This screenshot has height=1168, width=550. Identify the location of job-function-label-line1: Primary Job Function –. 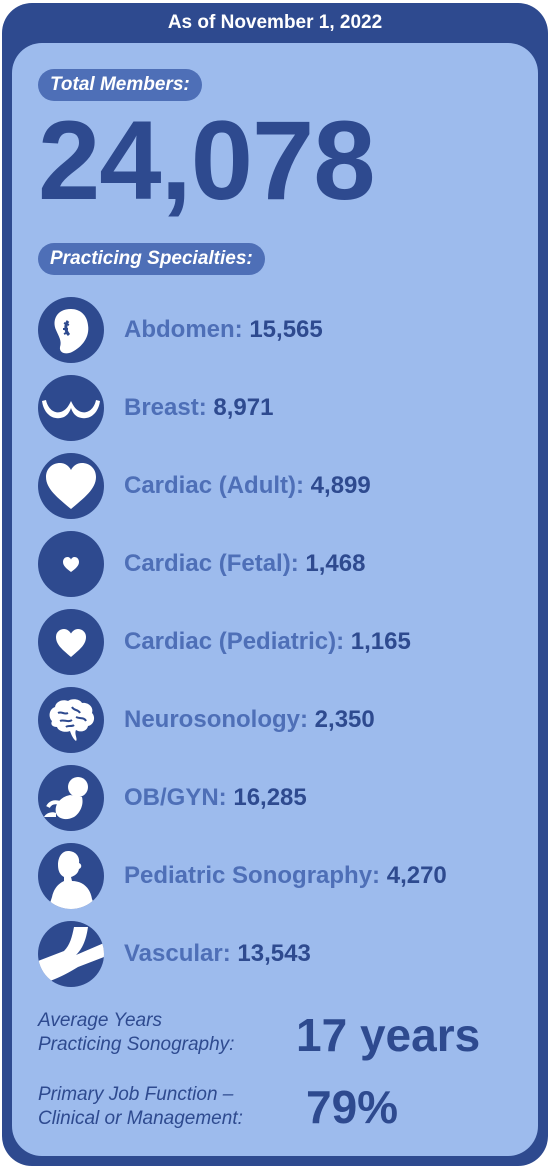
(136, 1094).